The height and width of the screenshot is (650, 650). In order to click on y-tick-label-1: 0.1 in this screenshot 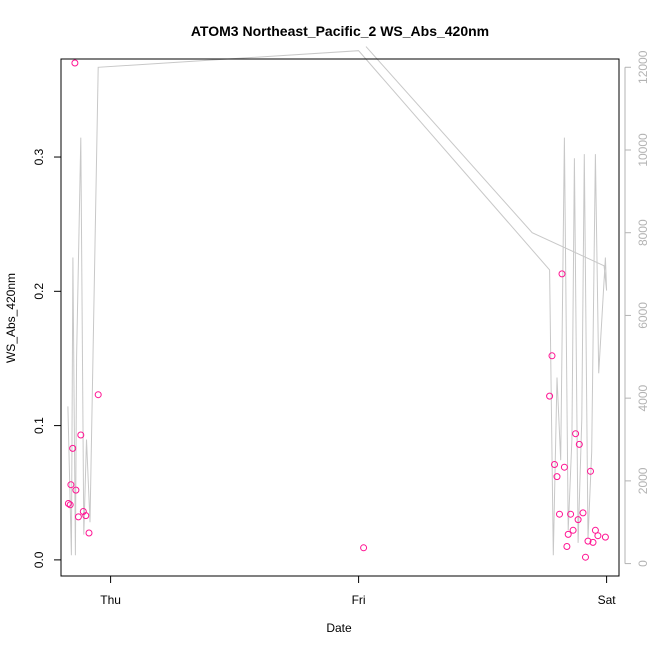, I will do `click(39, 425)`.